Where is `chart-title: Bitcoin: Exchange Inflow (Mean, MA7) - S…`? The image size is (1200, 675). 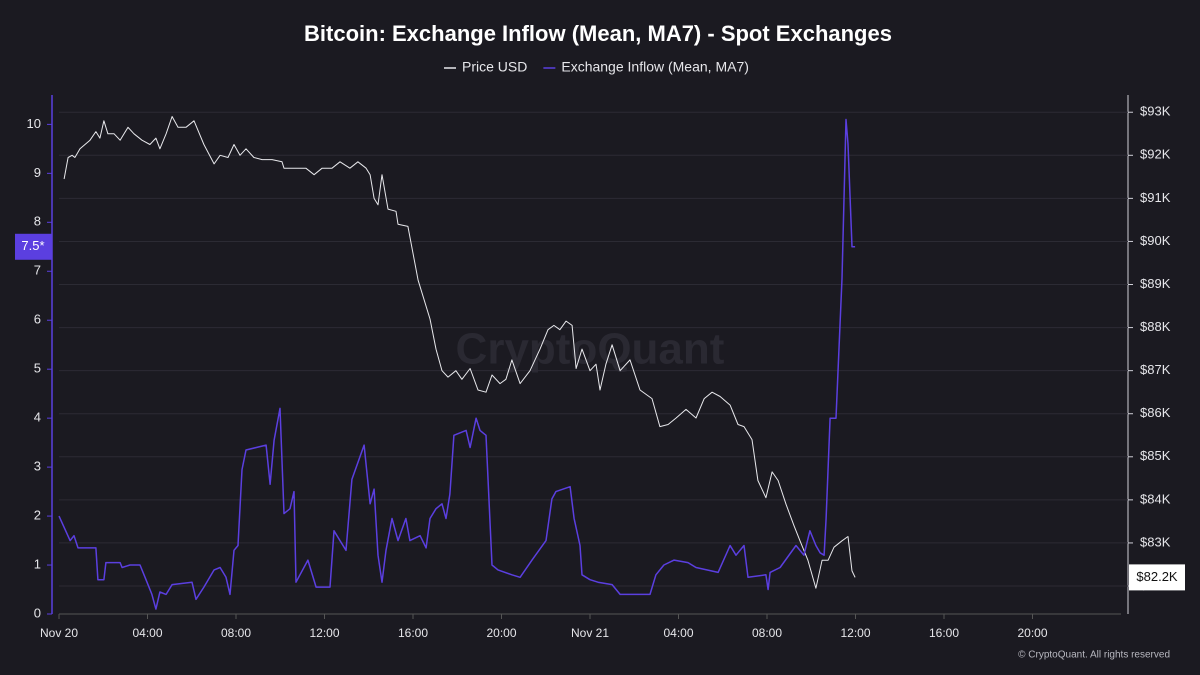
chart-title: Bitcoin: Exchange Inflow (Mean, MA7) - S… is located at coordinates (598, 33).